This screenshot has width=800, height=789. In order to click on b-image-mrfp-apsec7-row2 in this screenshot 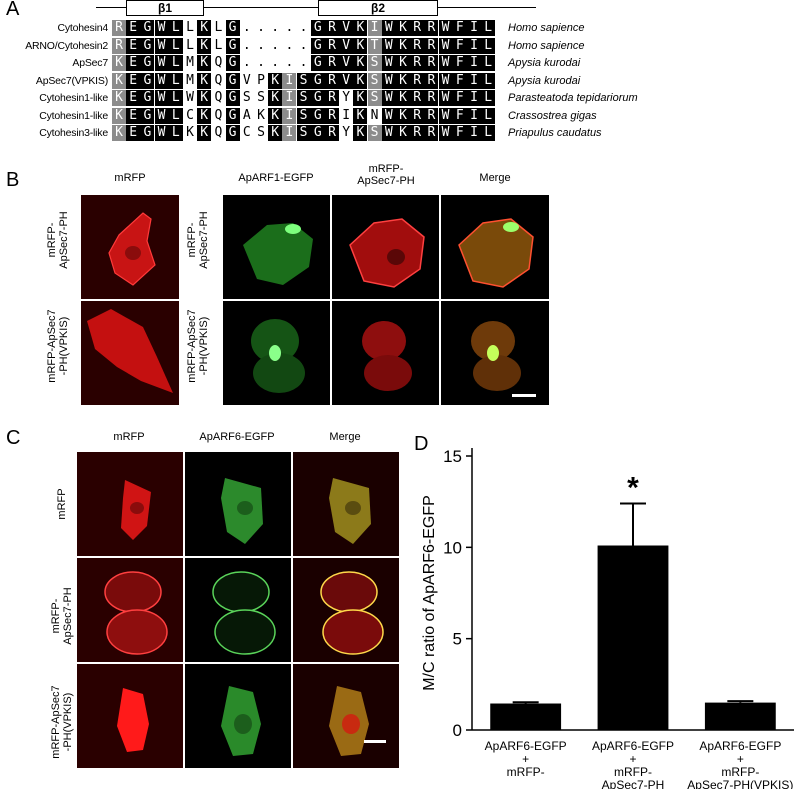, I will do `click(385, 353)`.